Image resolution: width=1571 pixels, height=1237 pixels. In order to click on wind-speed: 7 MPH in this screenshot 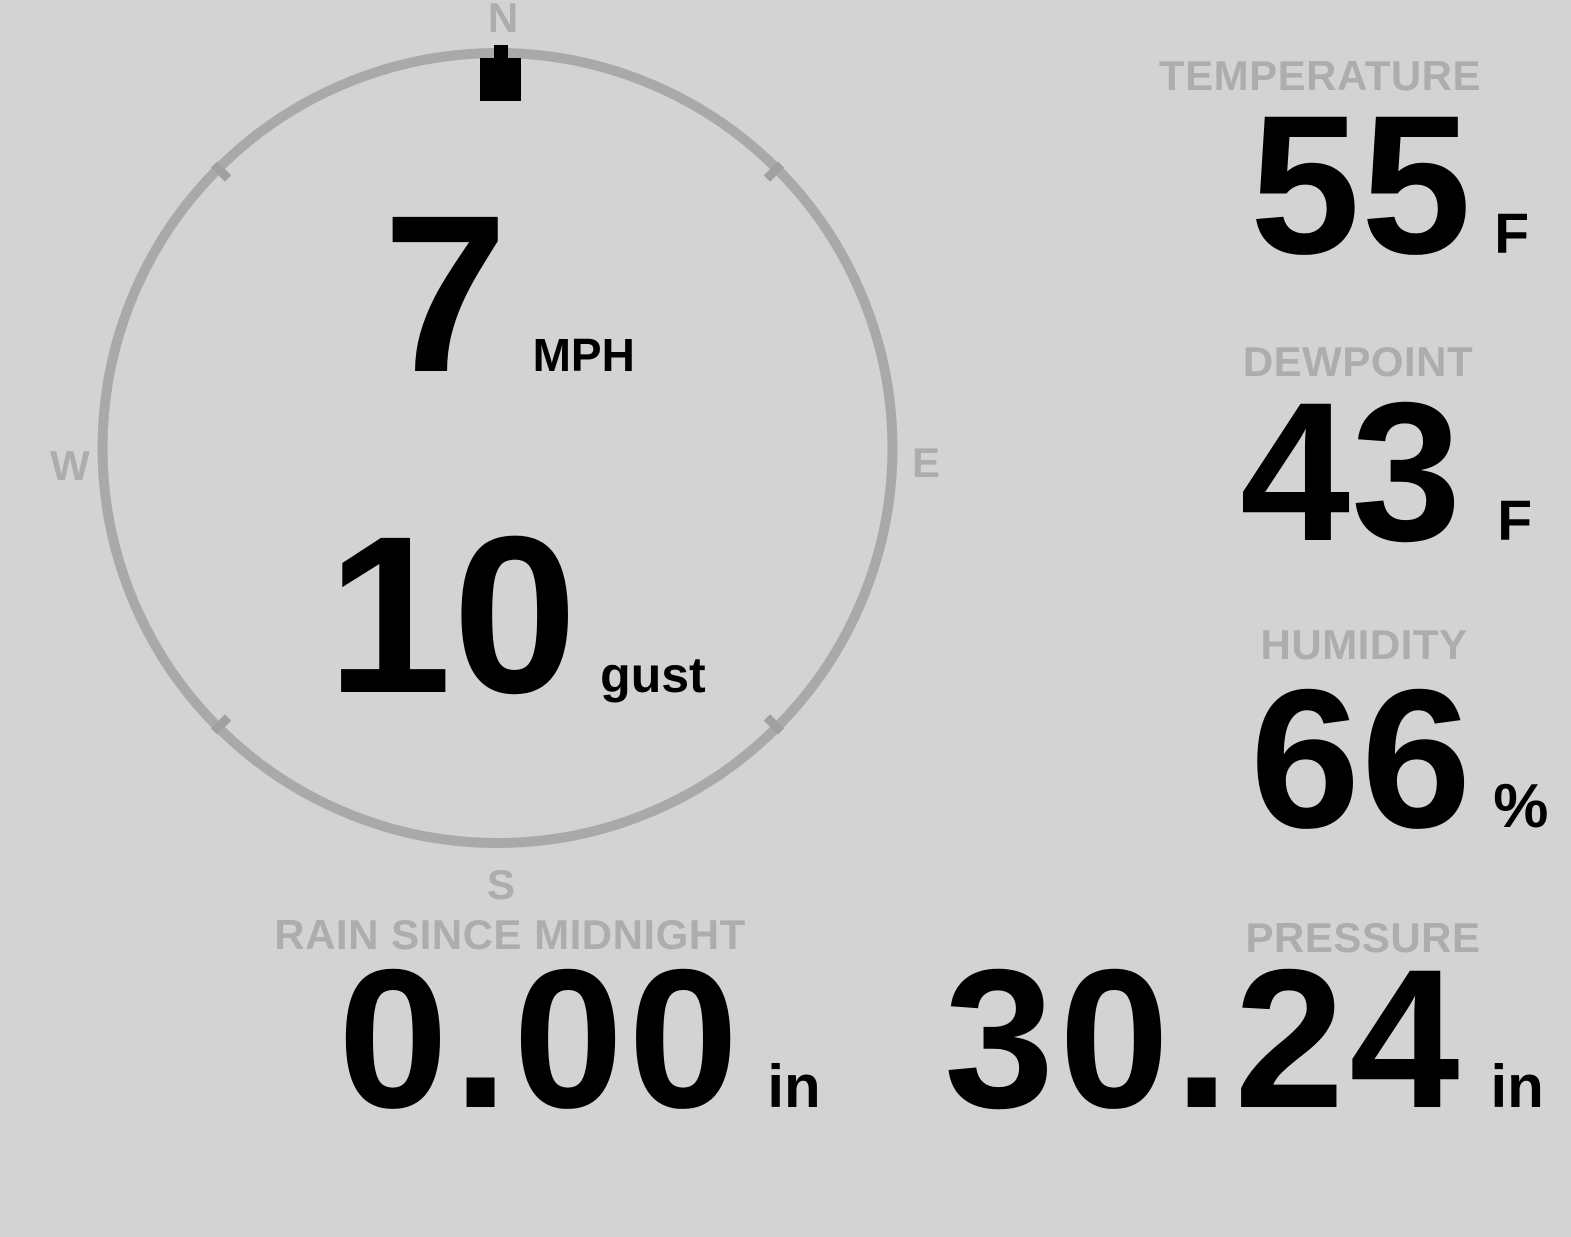, I will do `click(509, 294)`.